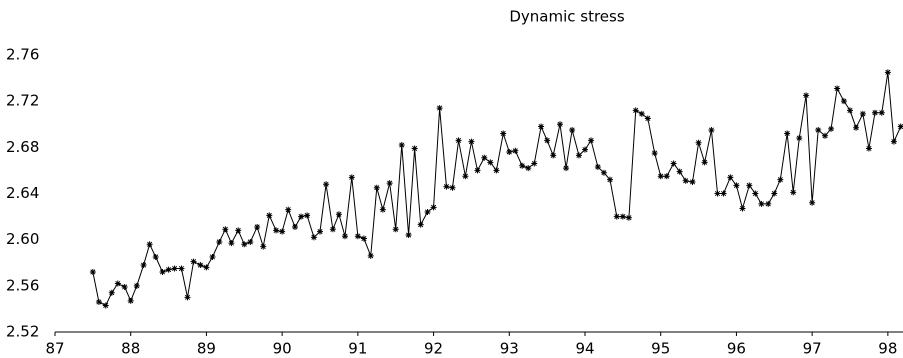 The height and width of the screenshot is (358, 903). Describe the element at coordinates (566, 17) in the screenshot. I see `chart-title: Dynamic stress` at that location.